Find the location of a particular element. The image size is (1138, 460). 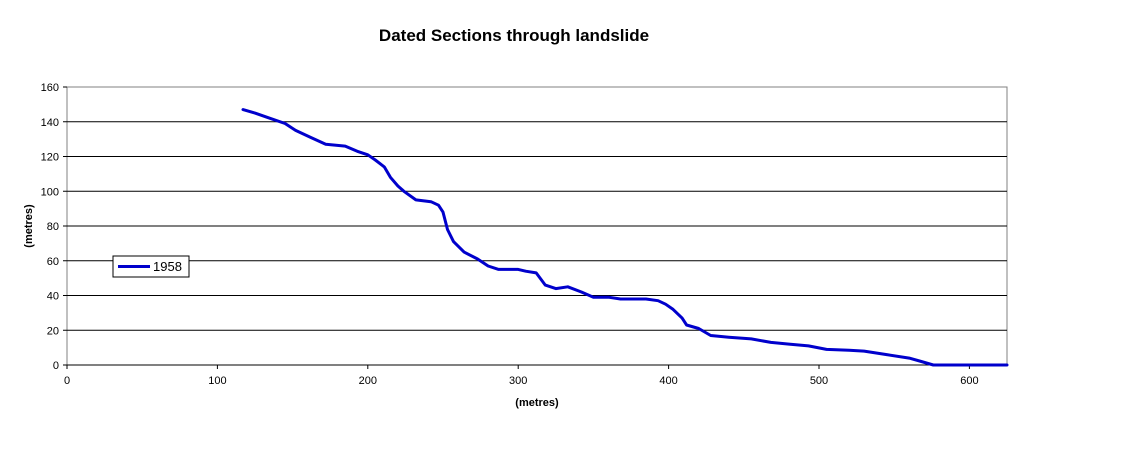

y-tick-label: 140 is located at coordinates (50, 123).